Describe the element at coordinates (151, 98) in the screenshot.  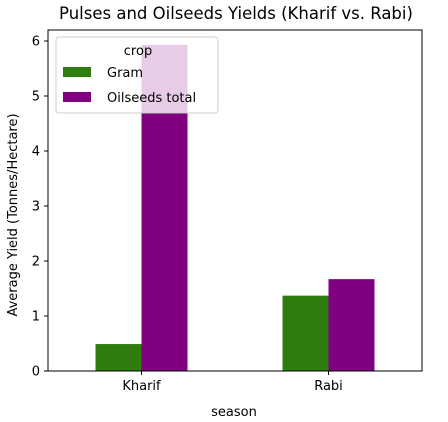
I see `legend-label: Oilseeds total` at that location.